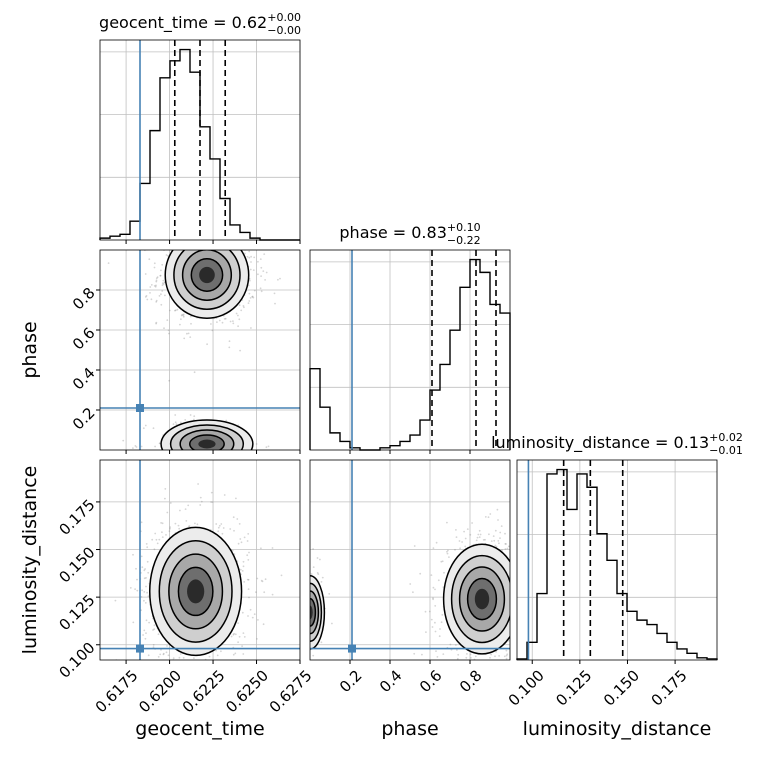 Image resolution: width=760 pixels, height=760 pixels. What do you see at coordinates (84, 339) in the screenshot?
I see `y-tick-label: 0.6` at bounding box center [84, 339].